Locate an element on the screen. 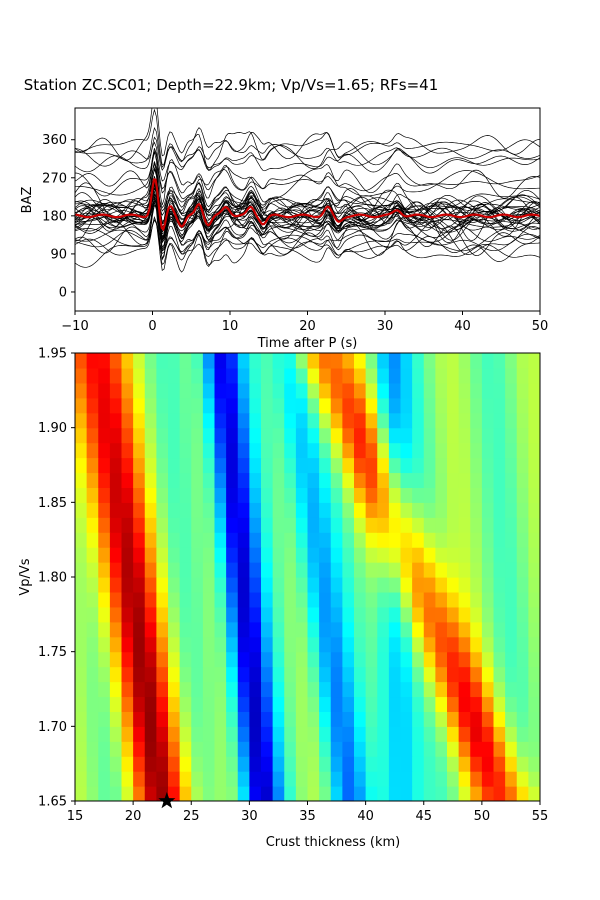 The image size is (600, 900). bottom-x-tick-label: 40 is located at coordinates (365, 816).